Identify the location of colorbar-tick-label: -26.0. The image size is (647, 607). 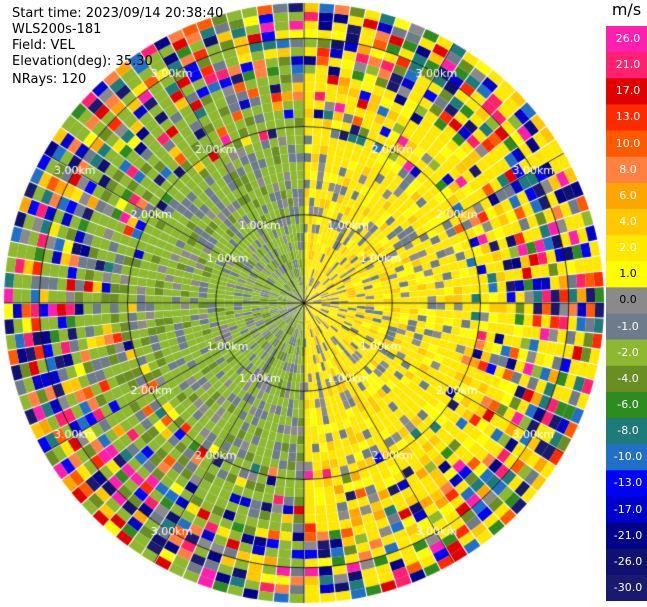
(628, 561).